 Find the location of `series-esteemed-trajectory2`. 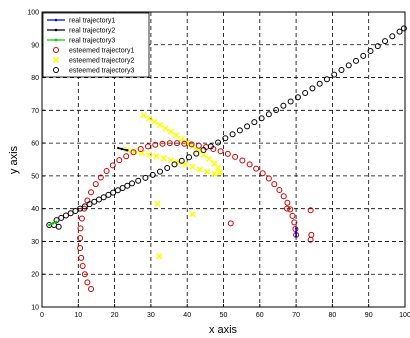

series-esteemed-trajectory2 is located at coordinates (174, 186).